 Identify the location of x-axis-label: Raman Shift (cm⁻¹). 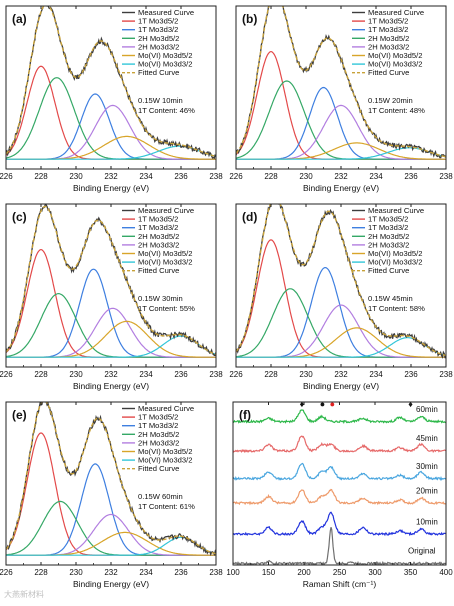
(340, 584).